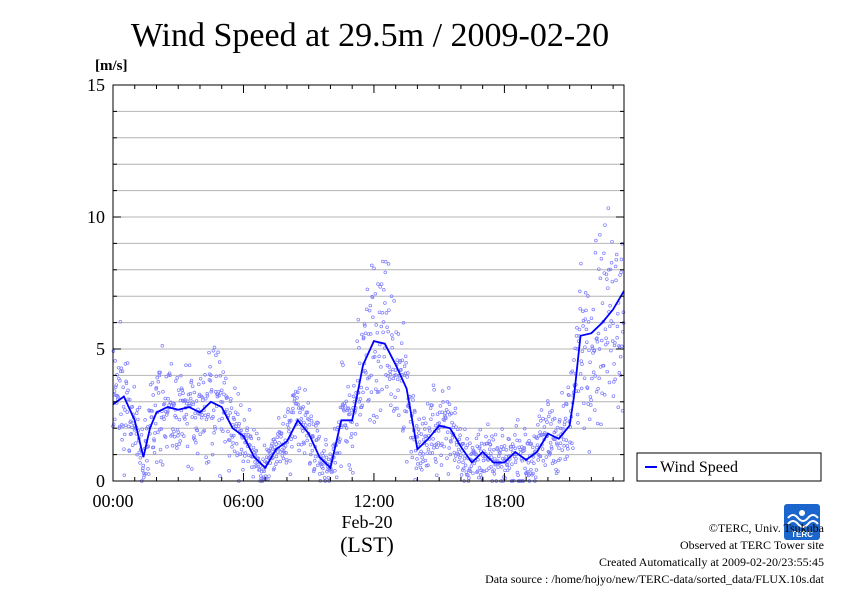 This screenshot has width=842, height=595. I want to click on terc-logo-icon: TERC, so click(802, 522).